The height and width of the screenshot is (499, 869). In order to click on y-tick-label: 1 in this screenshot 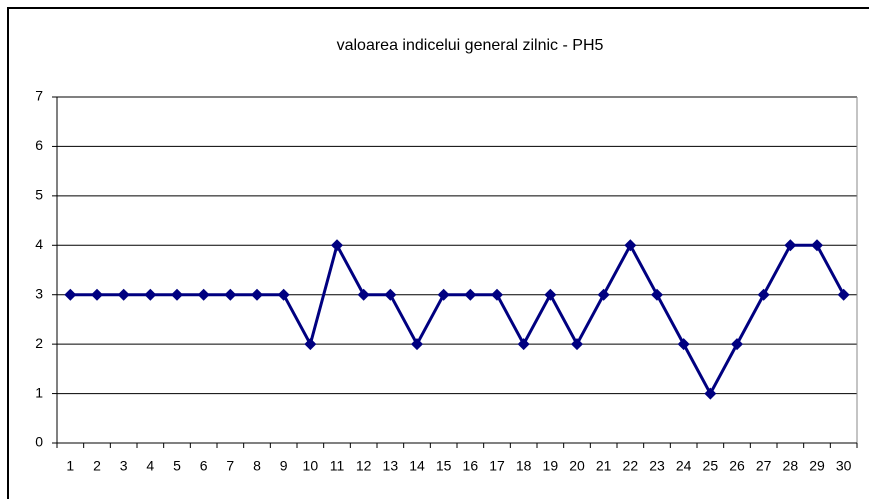, I will do `click(39, 392)`.